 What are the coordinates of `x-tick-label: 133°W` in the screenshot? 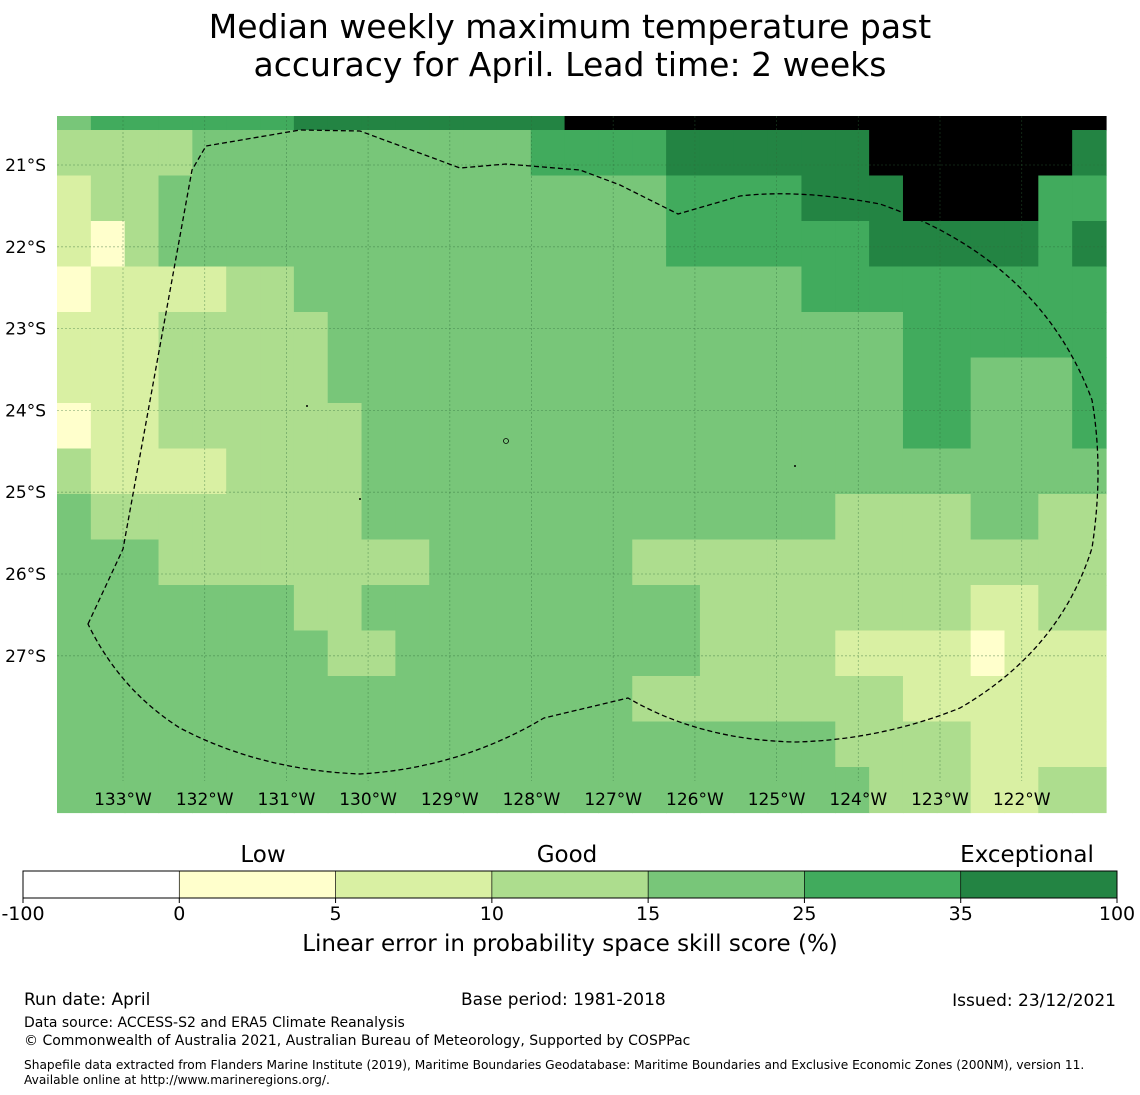 It's located at (123, 800).